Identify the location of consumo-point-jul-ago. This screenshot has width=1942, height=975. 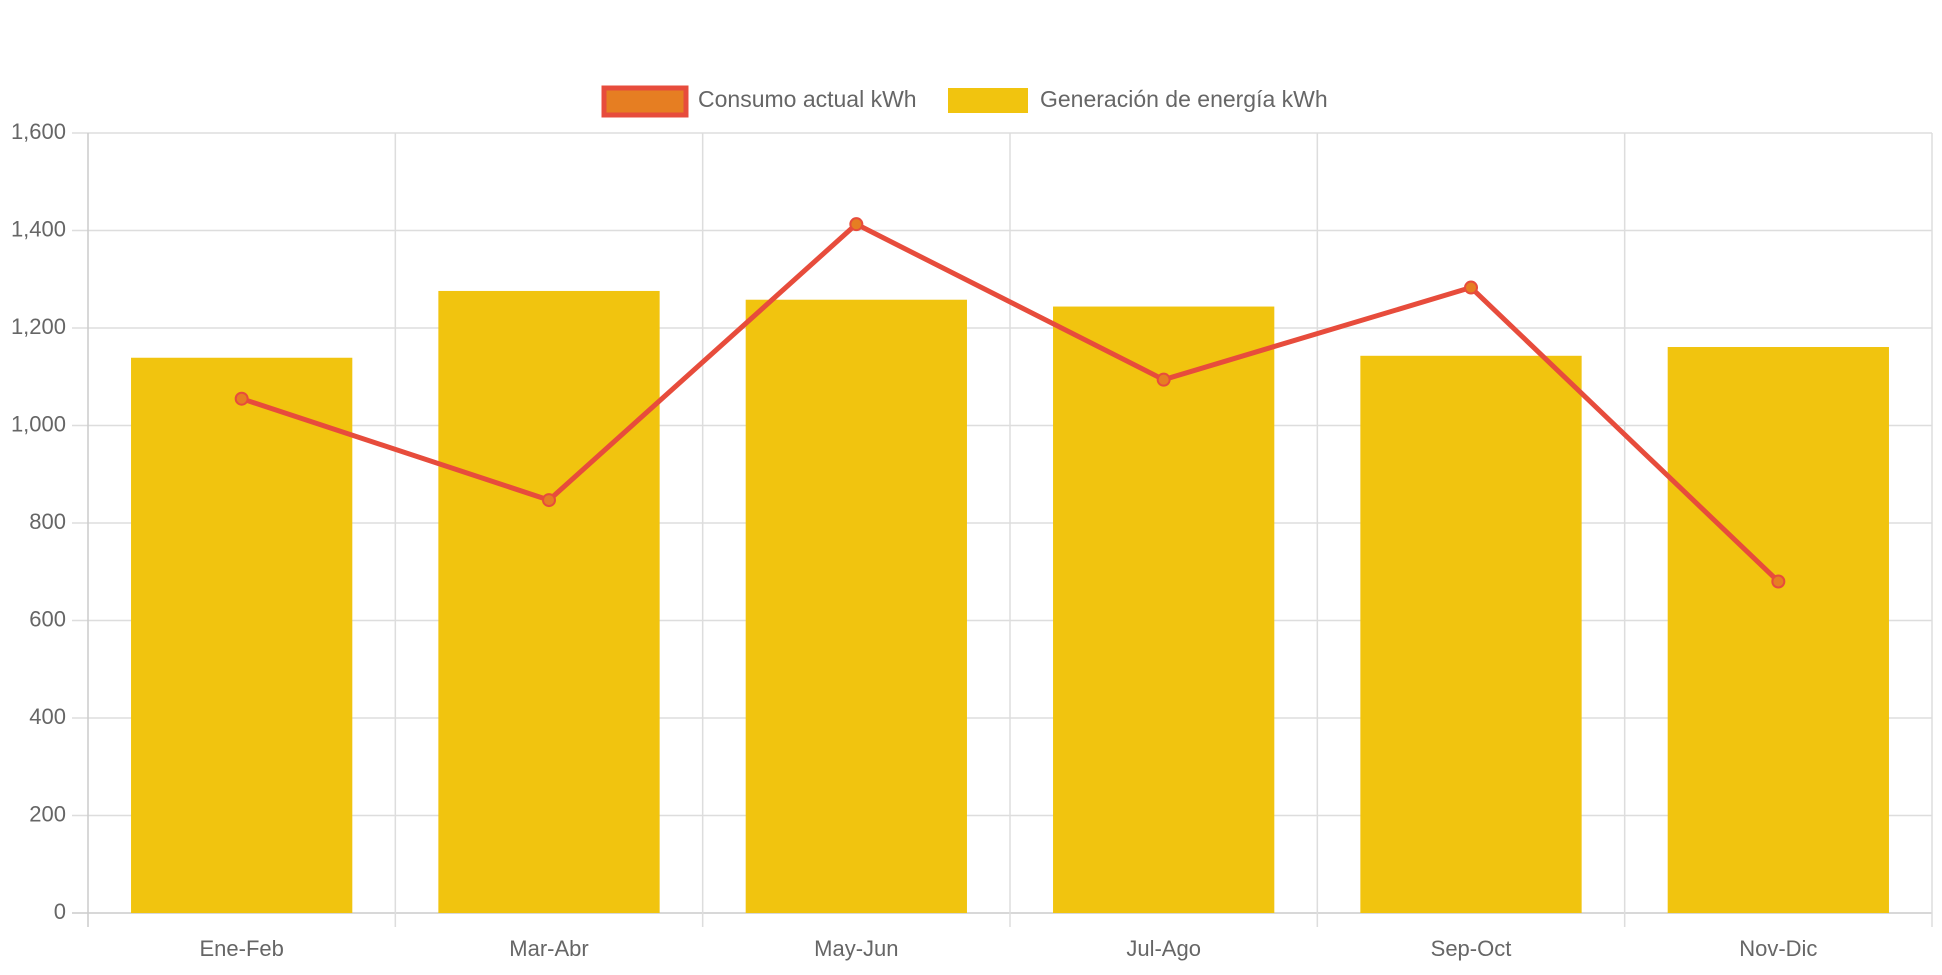
(1163, 379).